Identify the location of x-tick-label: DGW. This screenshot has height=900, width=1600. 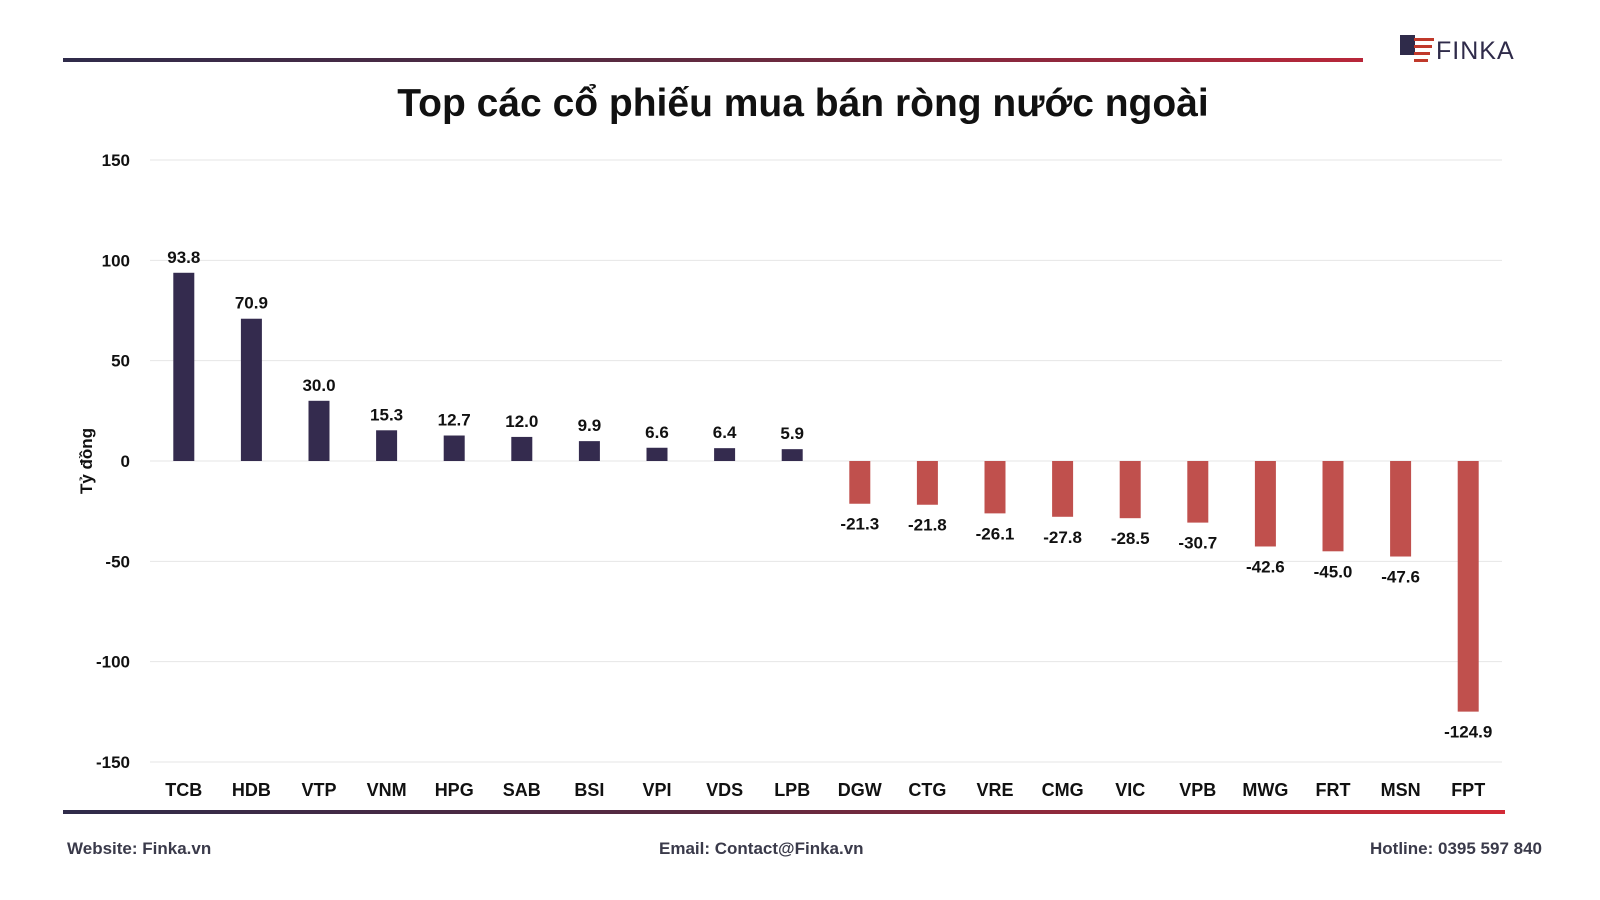
(860, 790).